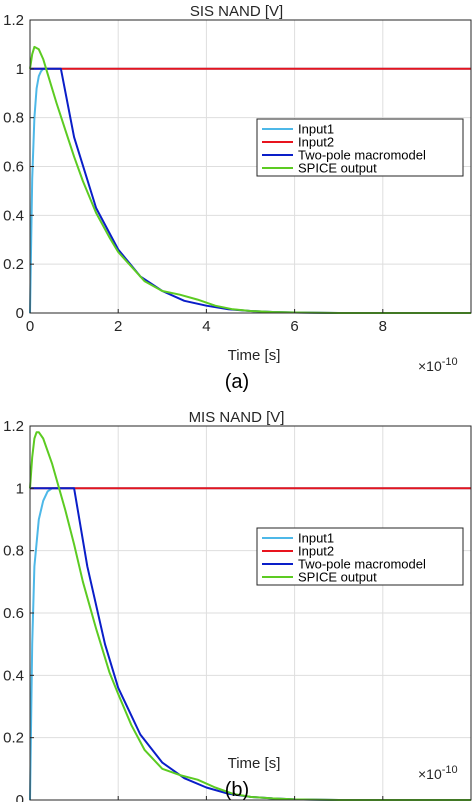 Image resolution: width=474 pixels, height=802 pixels. What do you see at coordinates (383, 326) in the screenshot?
I see `x-tick-label: 8` at bounding box center [383, 326].